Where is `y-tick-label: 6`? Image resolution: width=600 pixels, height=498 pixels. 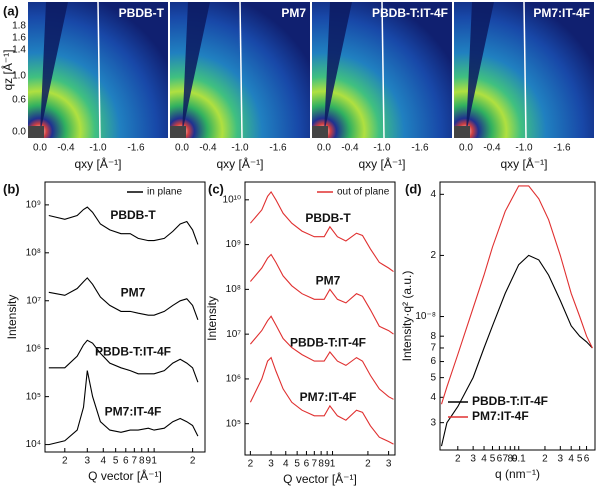
y-tick-label: 6 is located at coordinates (433, 361).